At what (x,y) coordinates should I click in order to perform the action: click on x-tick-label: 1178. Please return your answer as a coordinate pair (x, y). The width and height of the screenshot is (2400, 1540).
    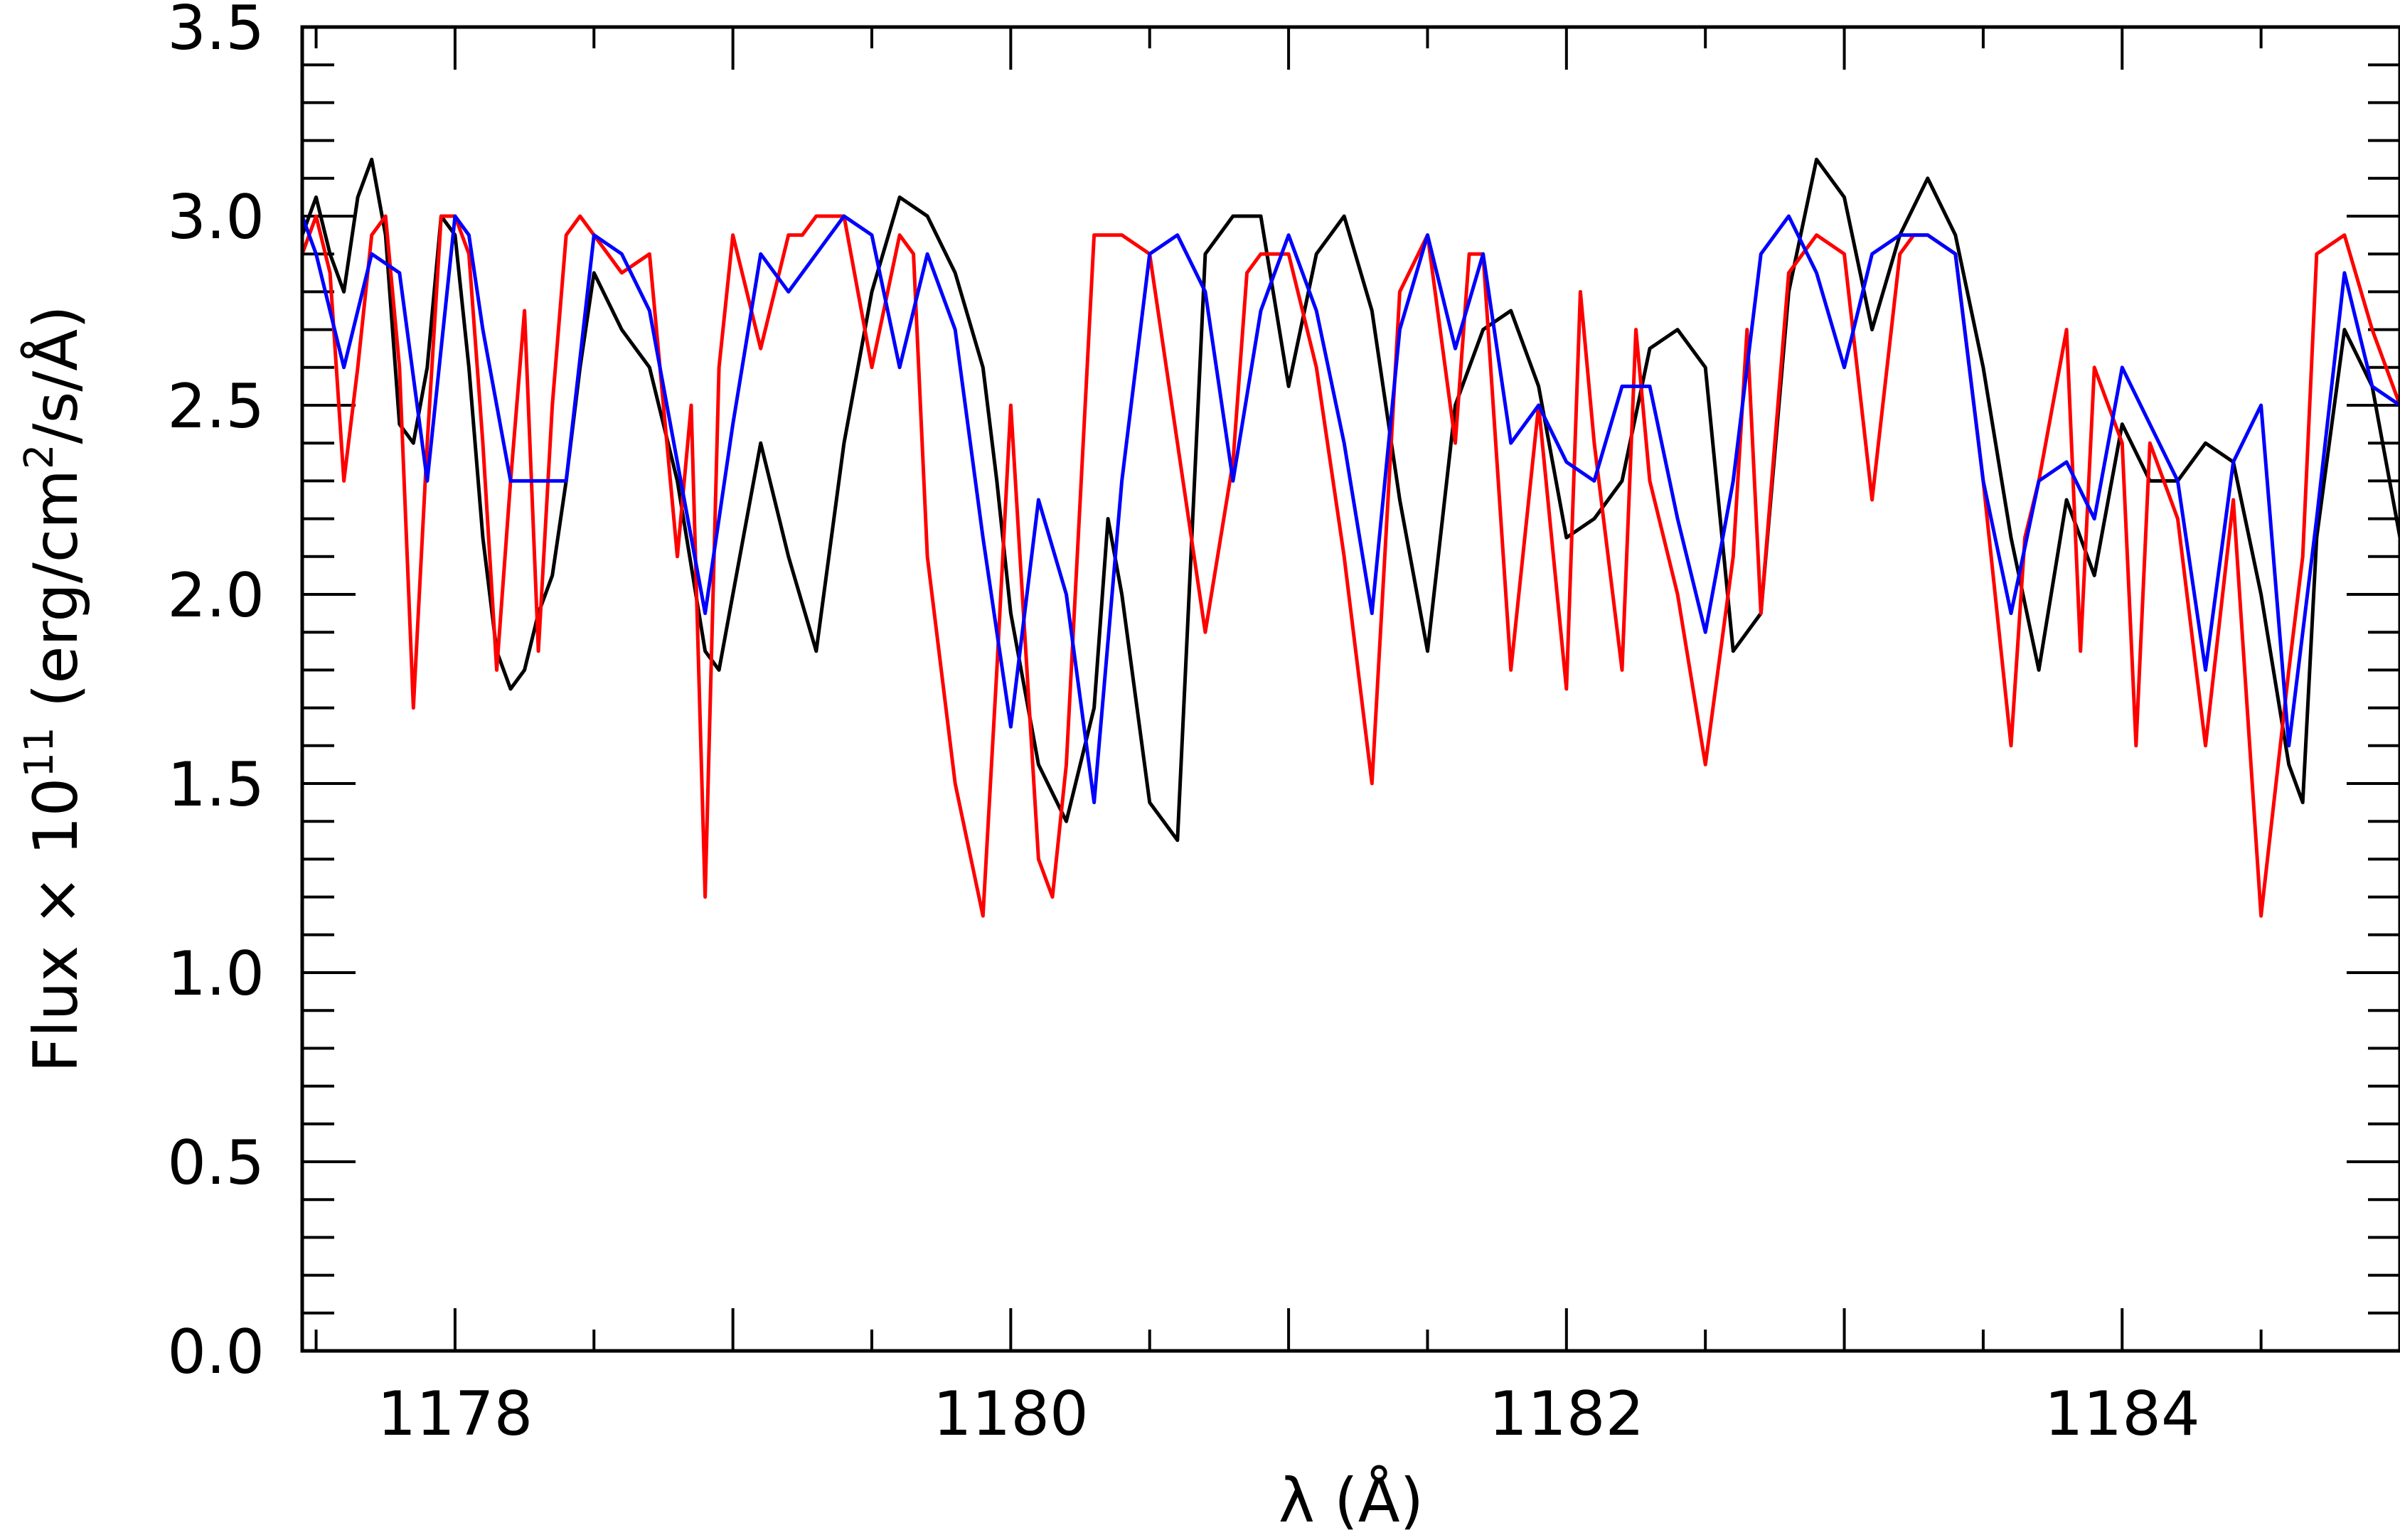
    Looking at the image, I should click on (455, 1414).